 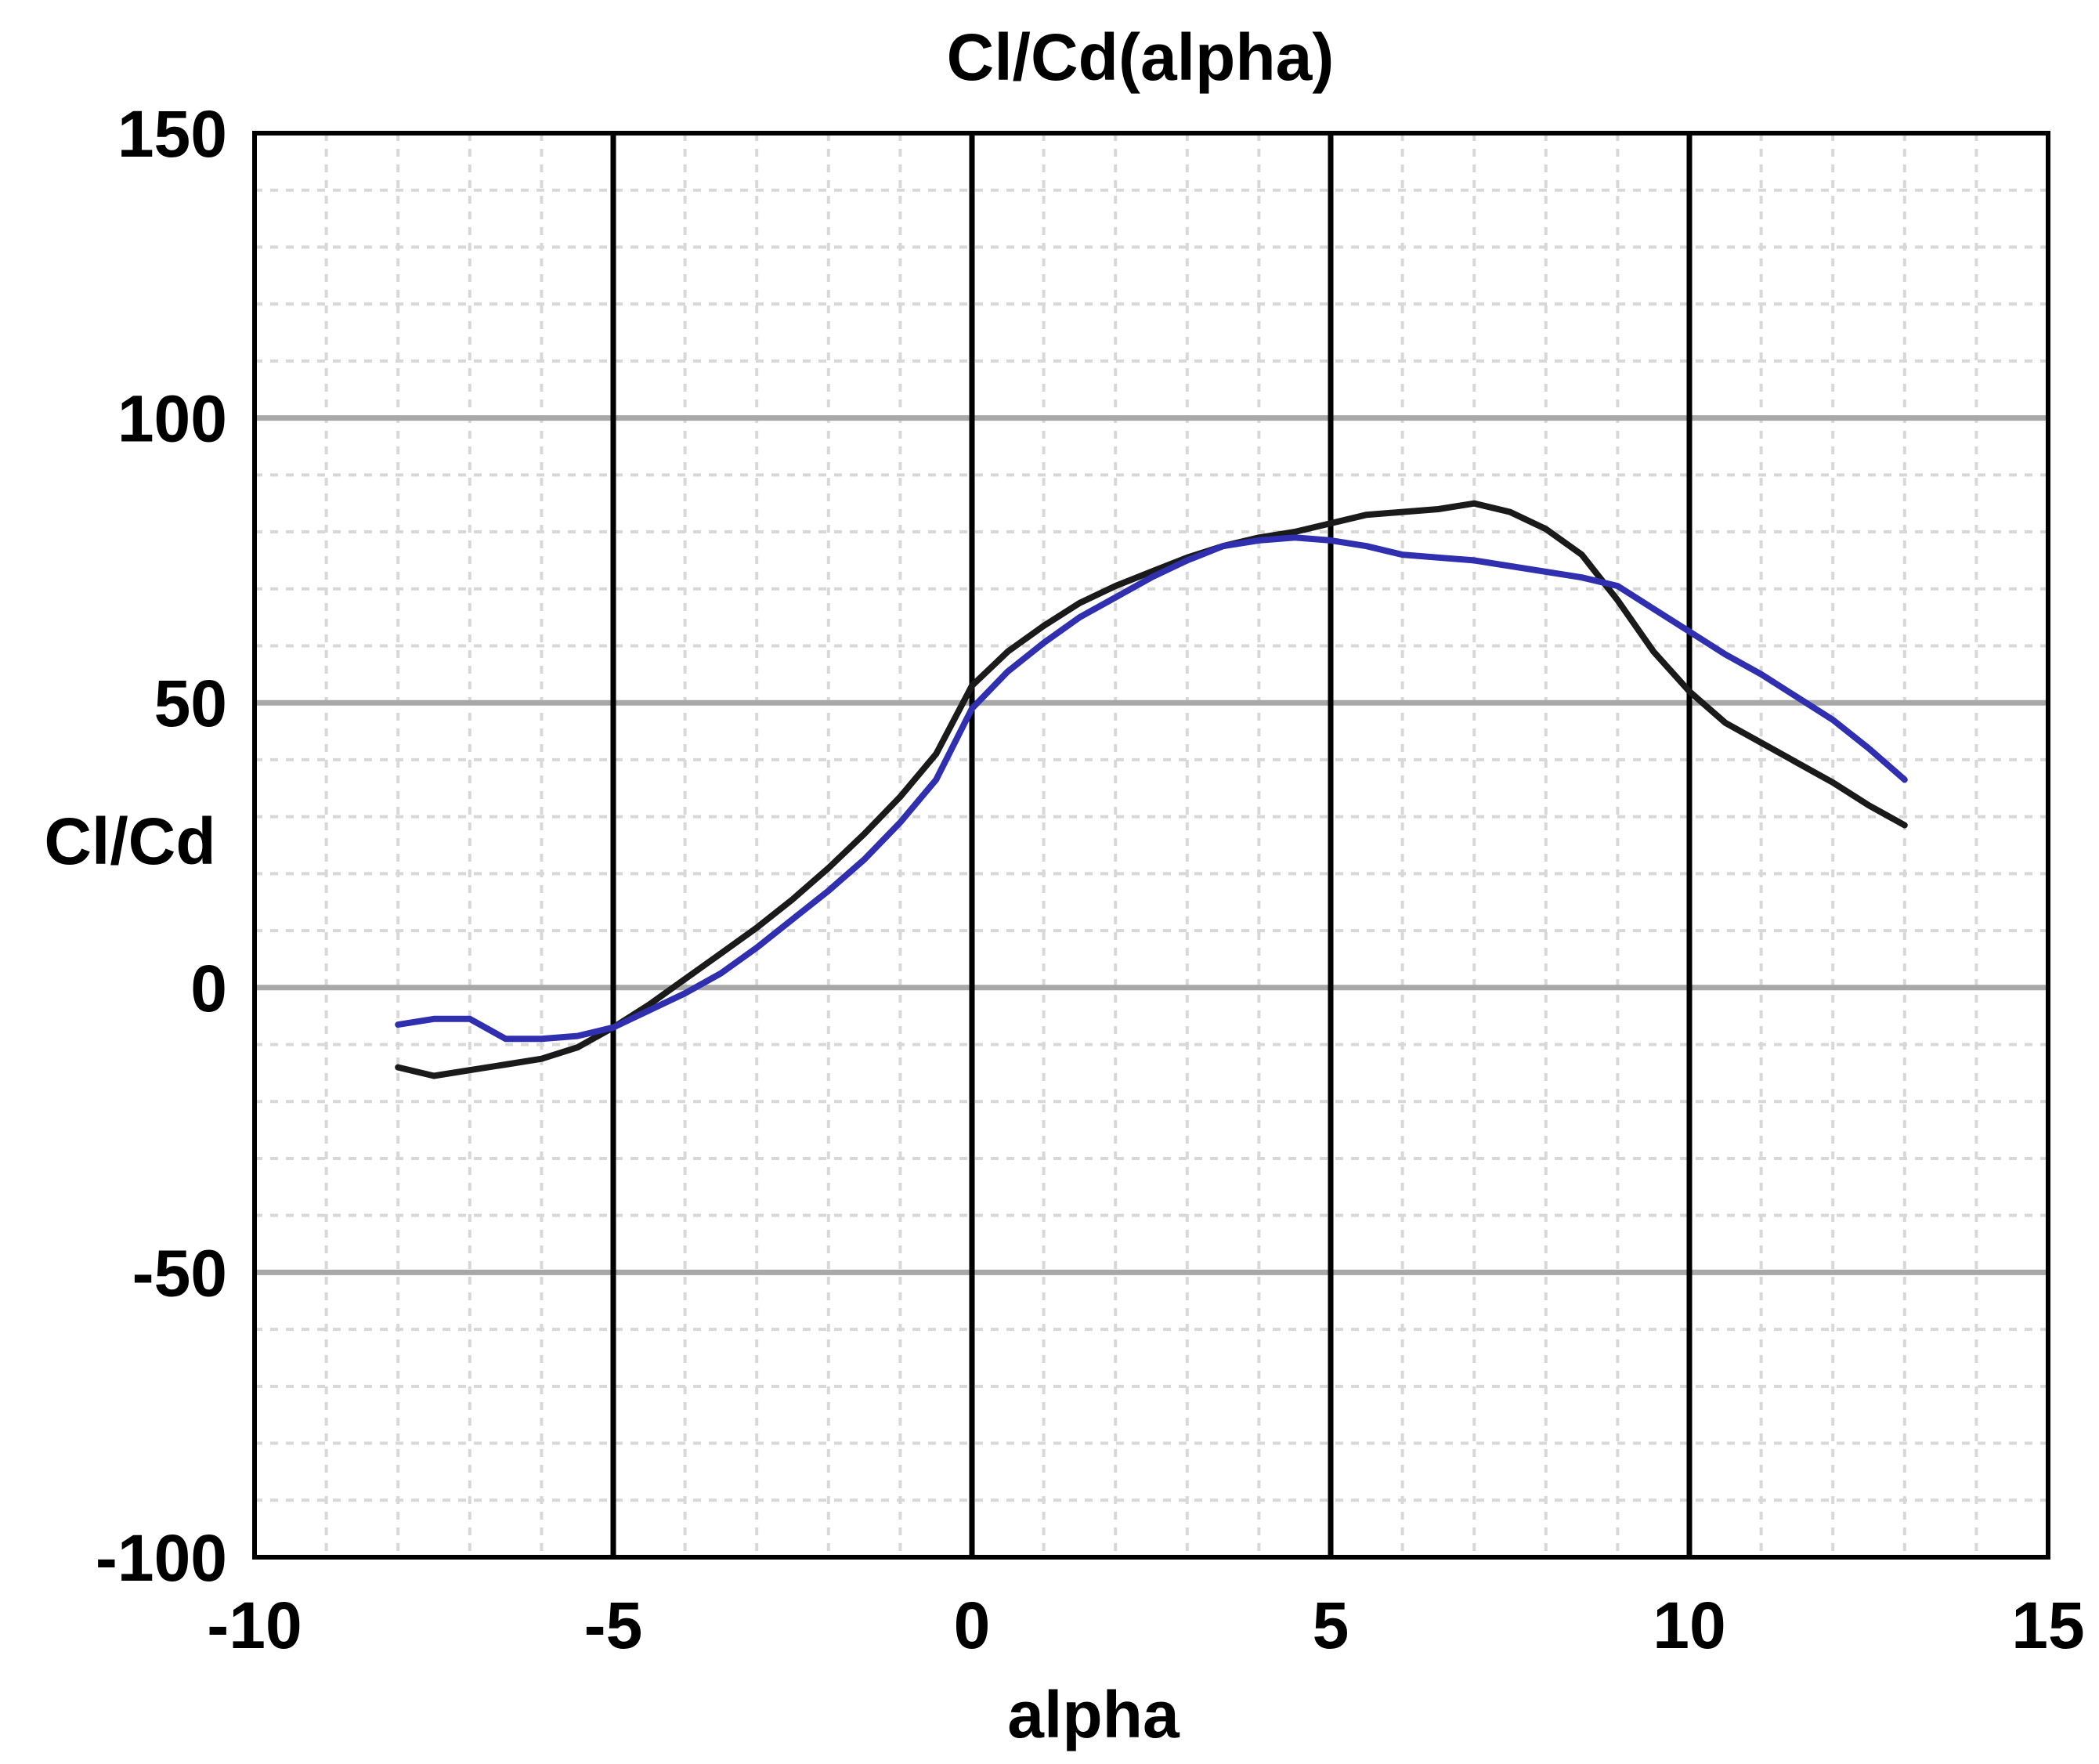 What do you see at coordinates (1689, 1625) in the screenshot?
I see `x-tick-label: 10` at bounding box center [1689, 1625].